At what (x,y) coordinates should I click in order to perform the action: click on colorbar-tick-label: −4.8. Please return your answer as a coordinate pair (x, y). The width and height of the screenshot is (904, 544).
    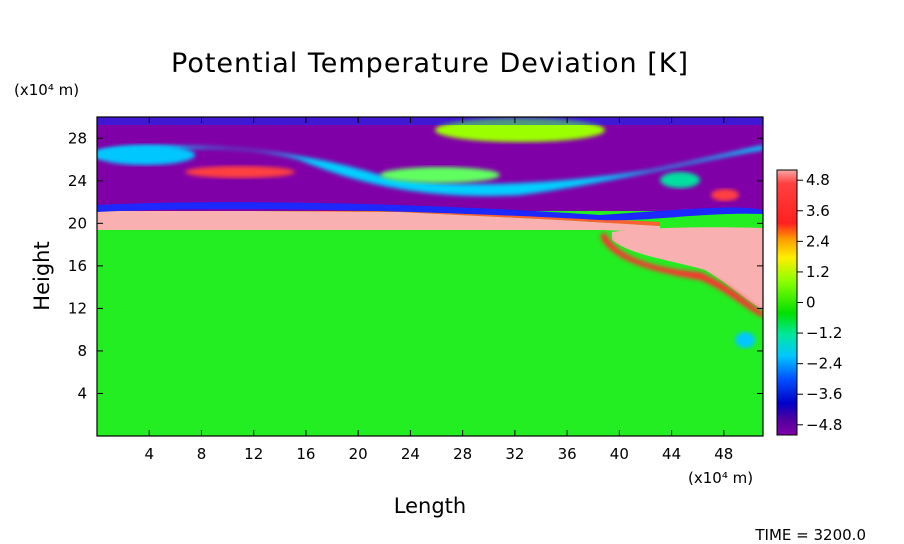
    Looking at the image, I should click on (824, 425).